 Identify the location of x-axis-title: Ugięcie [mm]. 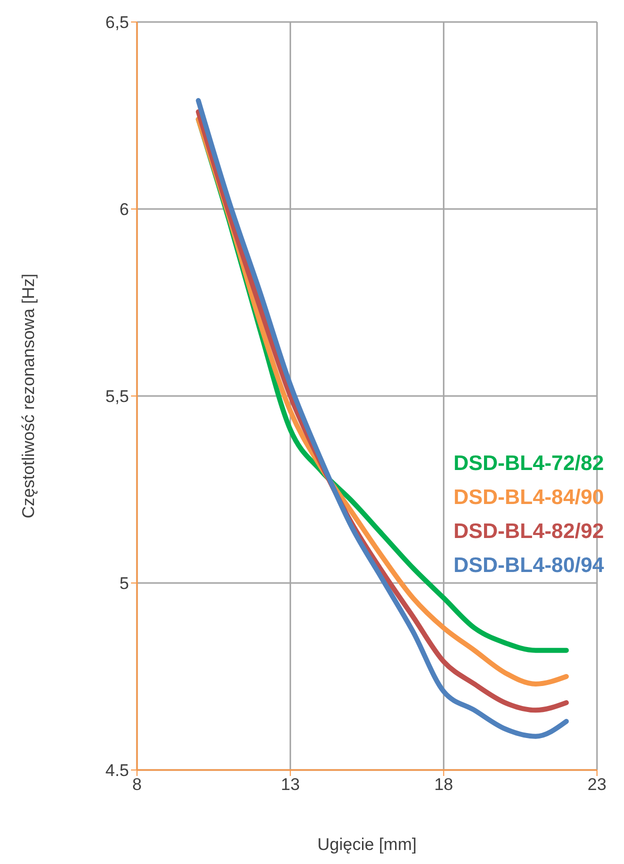
(367, 844).